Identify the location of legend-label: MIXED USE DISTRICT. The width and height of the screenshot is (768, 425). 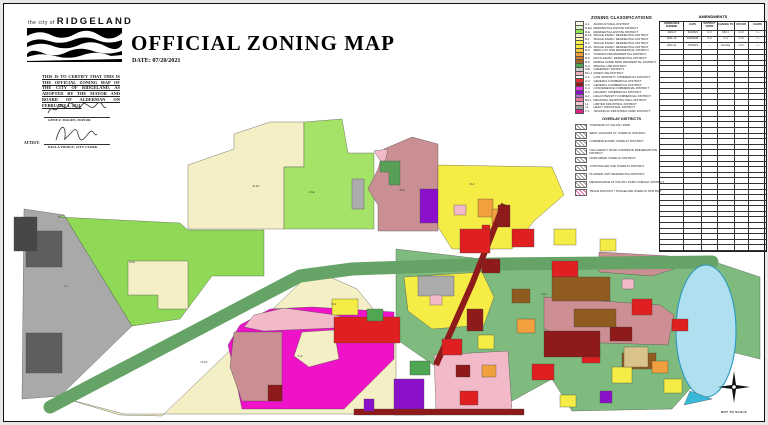
(608, 73).